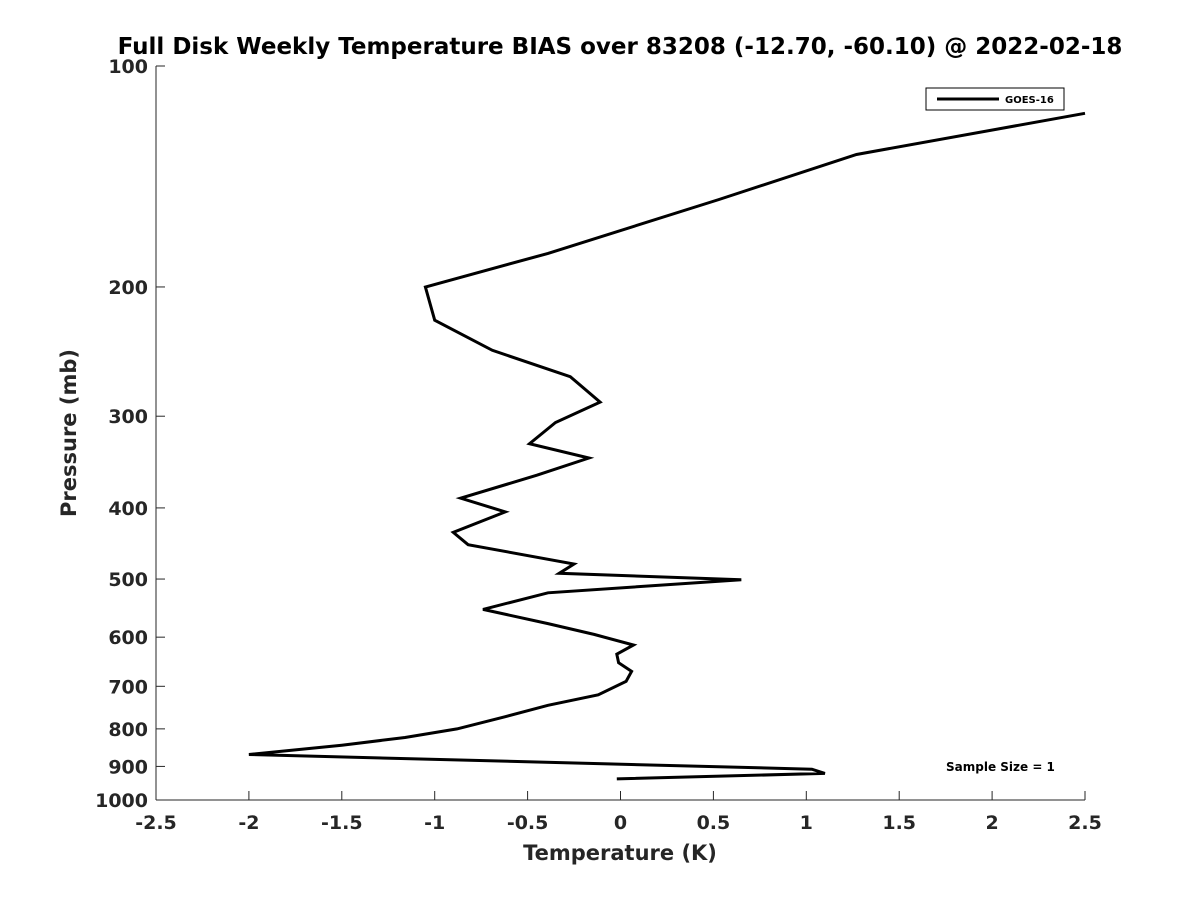  I want to click on x-tick-label: 0.5, so click(714, 823).